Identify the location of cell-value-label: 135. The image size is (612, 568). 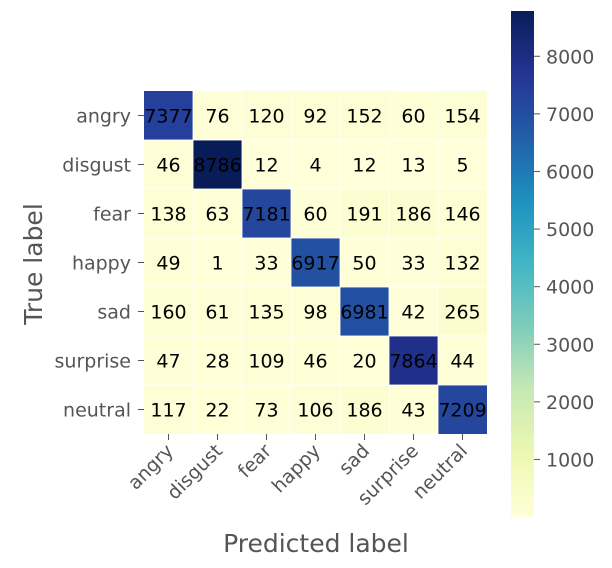
(266, 313).